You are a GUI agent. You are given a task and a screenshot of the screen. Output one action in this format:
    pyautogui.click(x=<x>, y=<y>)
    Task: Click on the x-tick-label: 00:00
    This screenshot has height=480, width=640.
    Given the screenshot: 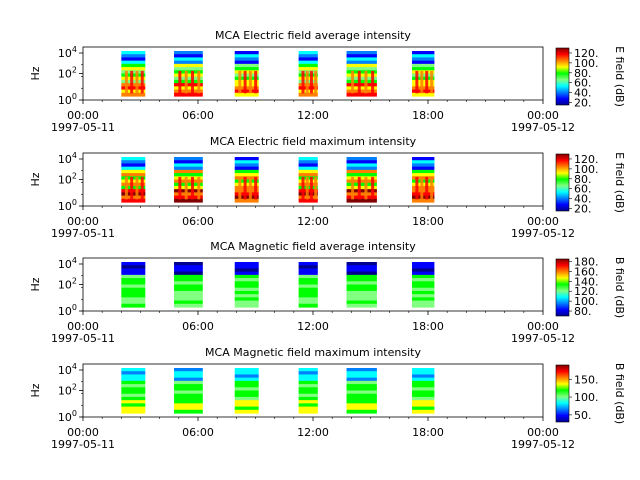 What is the action you would take?
    pyautogui.click(x=83, y=432)
    